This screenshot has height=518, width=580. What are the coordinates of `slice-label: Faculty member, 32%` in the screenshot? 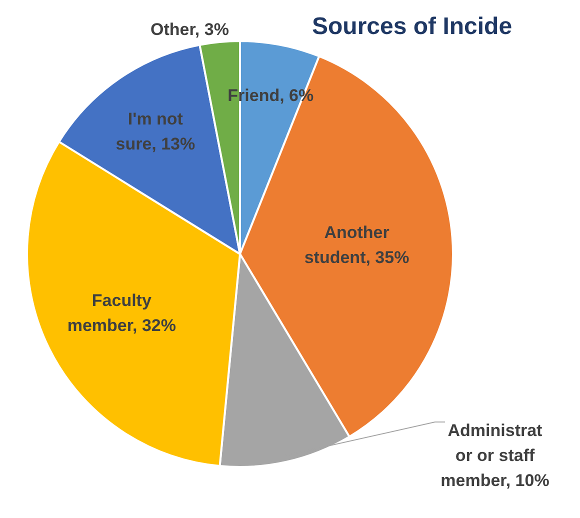 It's located at (121, 312).